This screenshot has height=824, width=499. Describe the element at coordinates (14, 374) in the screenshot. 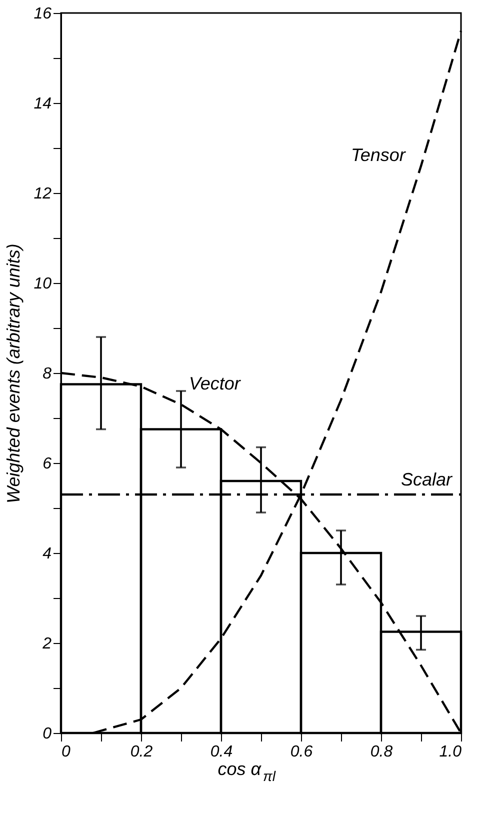

I see `y-axis-title: Weighted events (arbitrary units)` at that location.